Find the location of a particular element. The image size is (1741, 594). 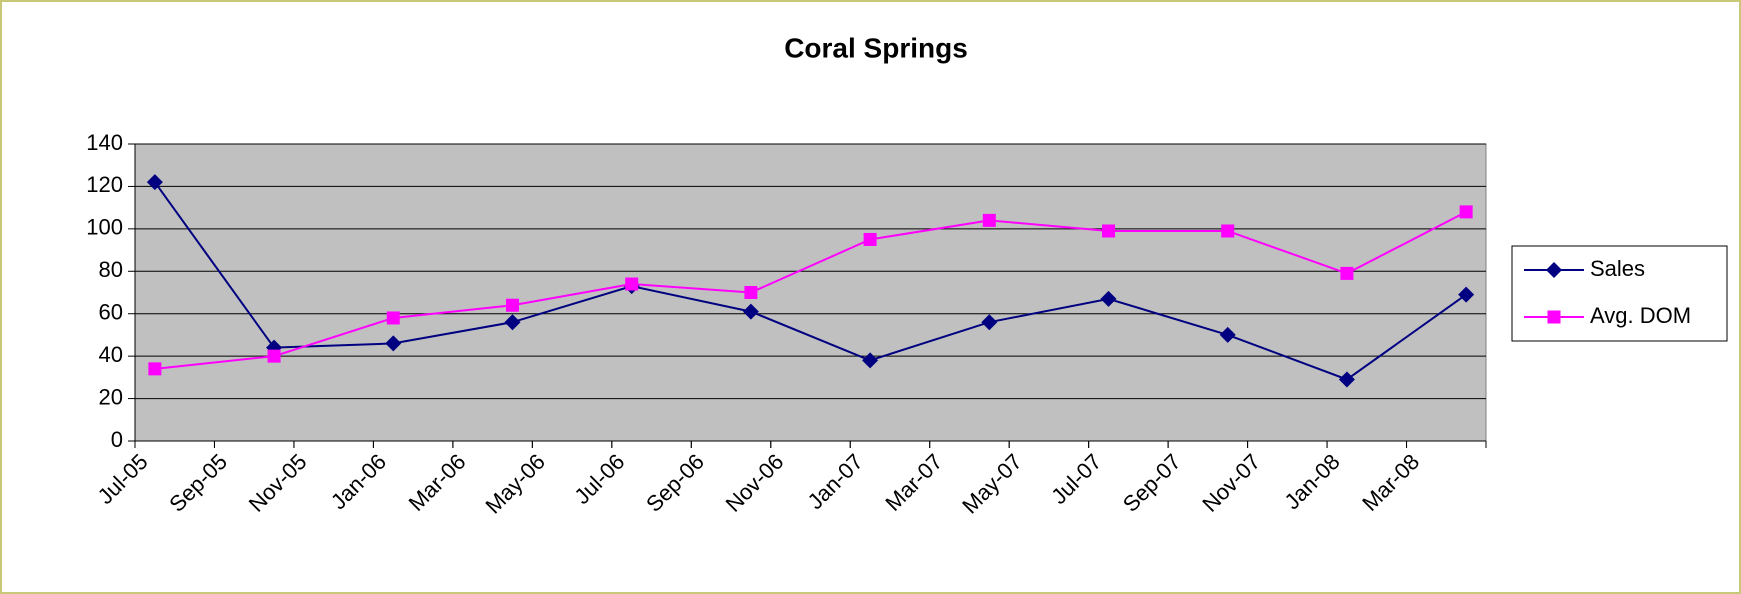

legend is located at coordinates (1619, 293).